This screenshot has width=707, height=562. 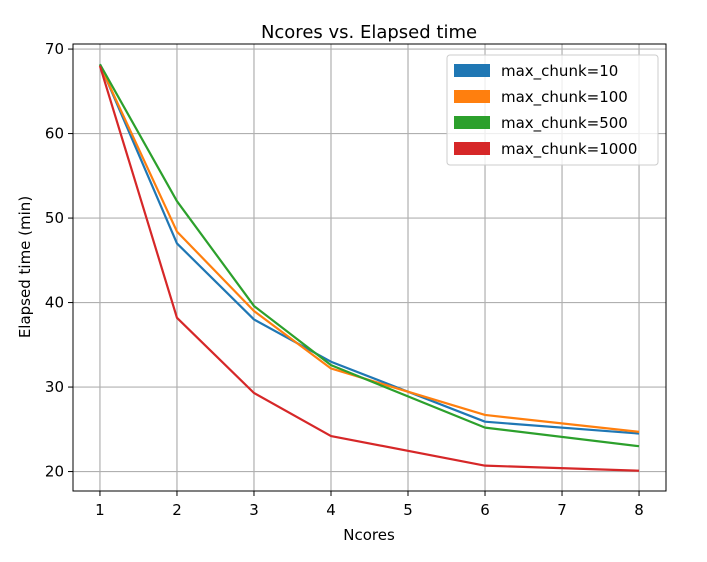 I want to click on y-tick-label: 30, so click(x=54, y=387).